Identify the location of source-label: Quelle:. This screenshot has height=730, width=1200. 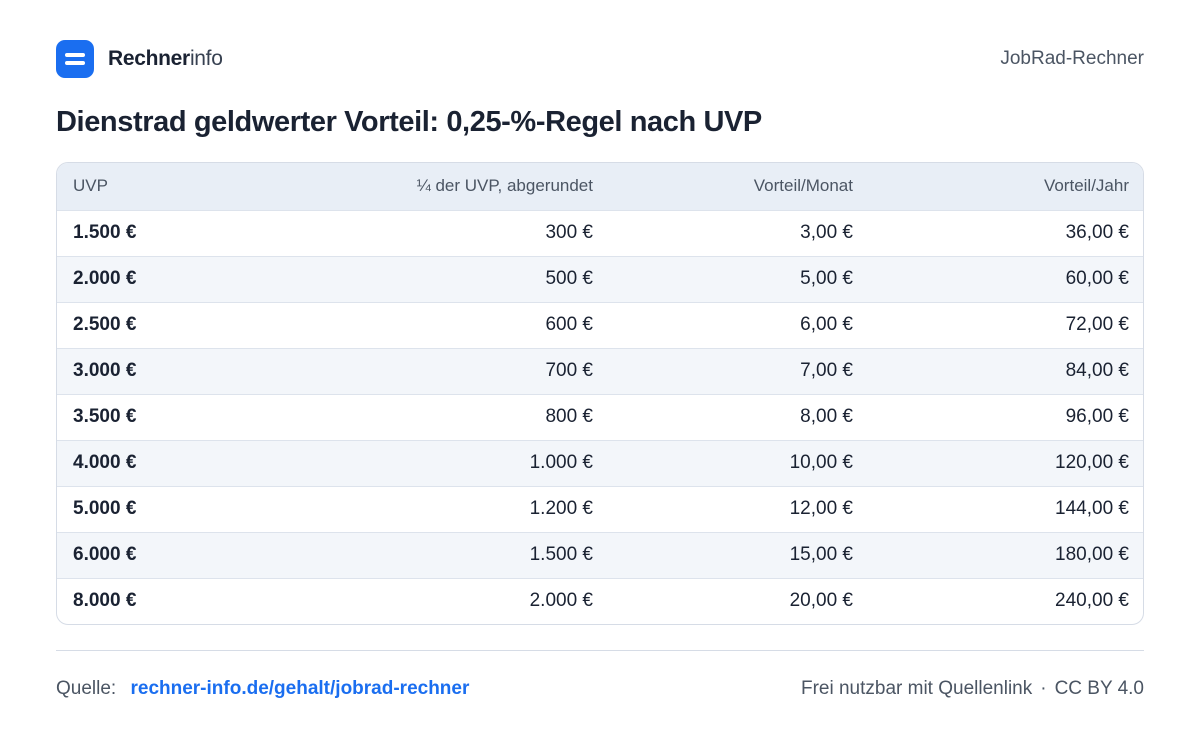
(86, 688).